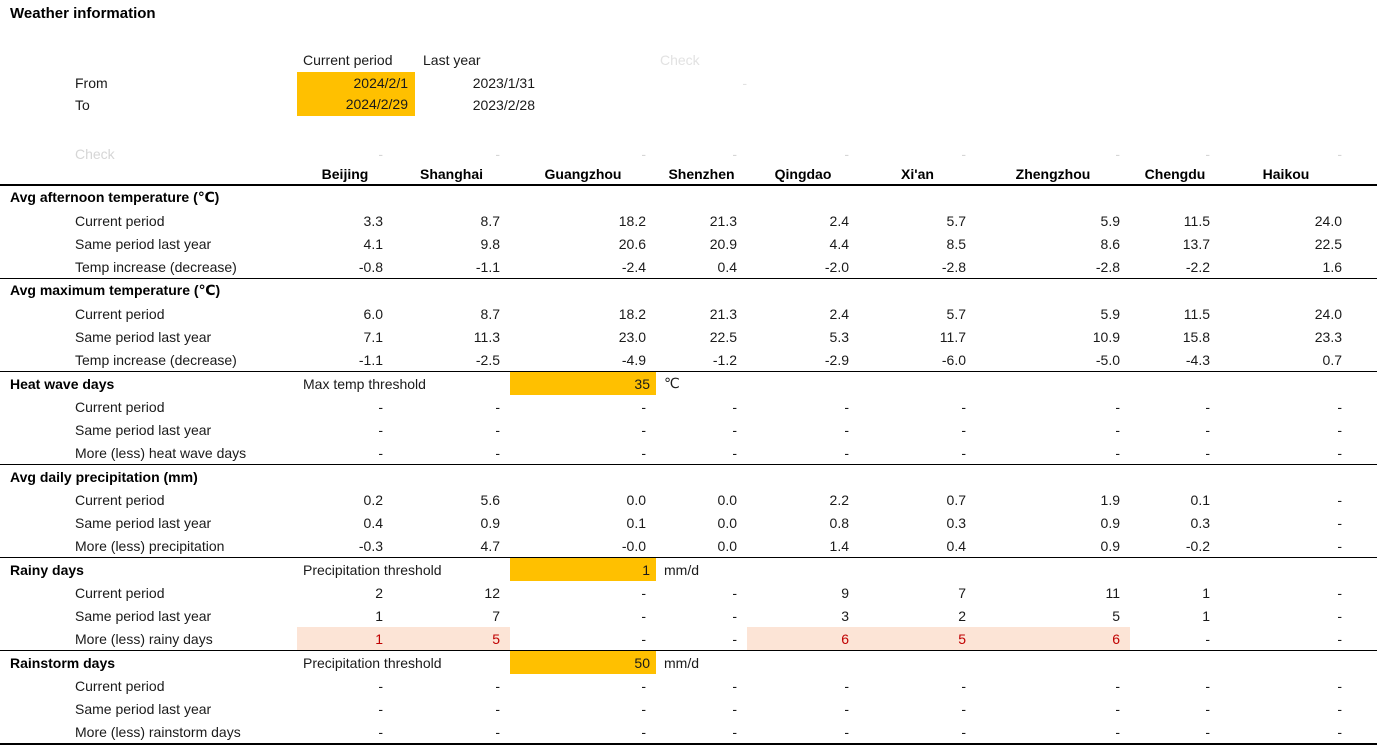 This screenshot has width=1377, height=745. Describe the element at coordinates (723, 336) in the screenshot. I see `value-cell-shenzhen: 22.5` at that location.